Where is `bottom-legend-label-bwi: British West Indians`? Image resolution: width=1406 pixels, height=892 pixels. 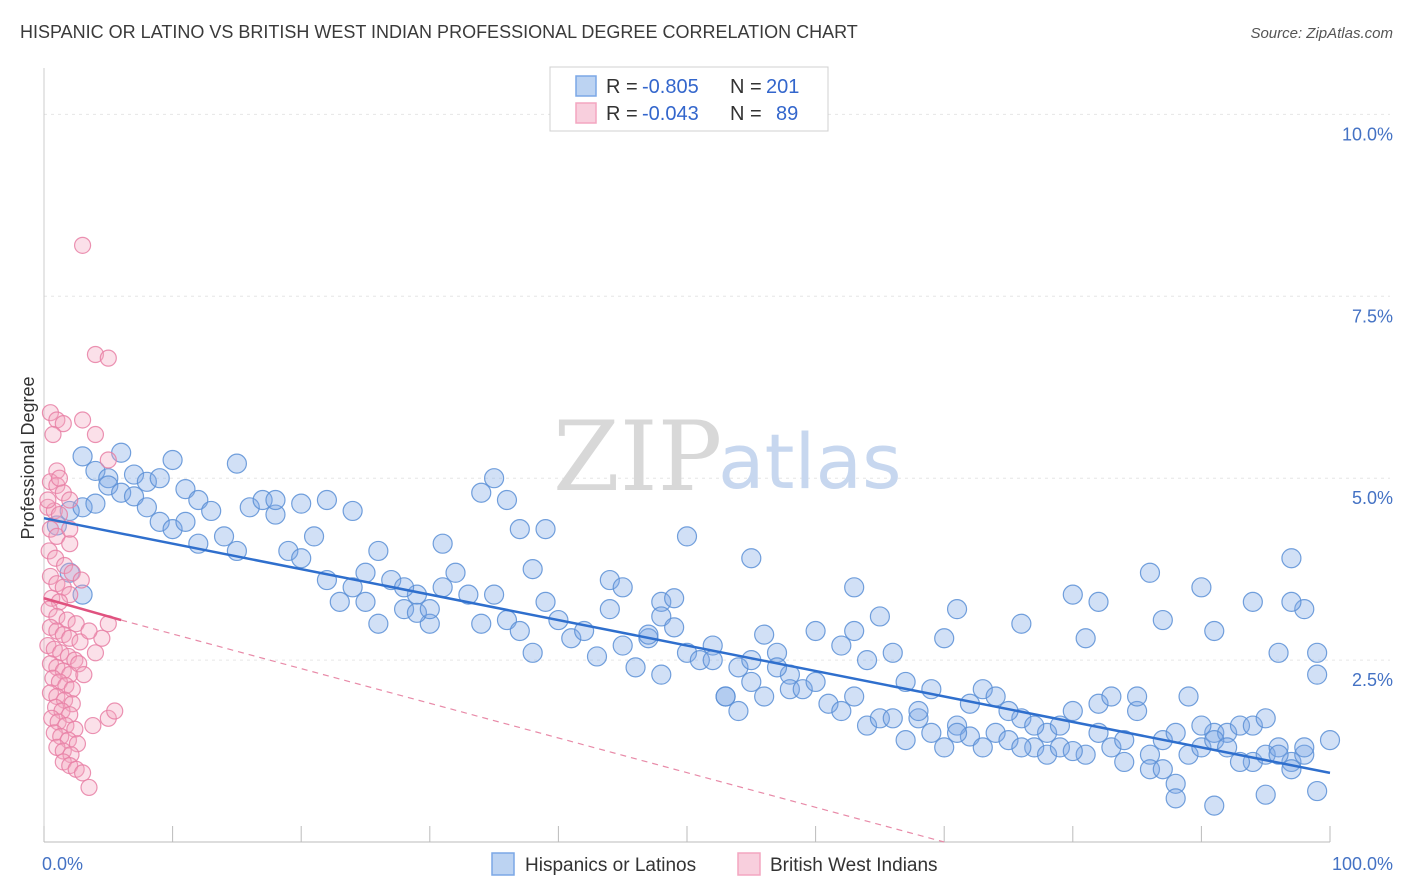 bottom-legend-label-bwi: British West Indians is located at coordinates (854, 865).